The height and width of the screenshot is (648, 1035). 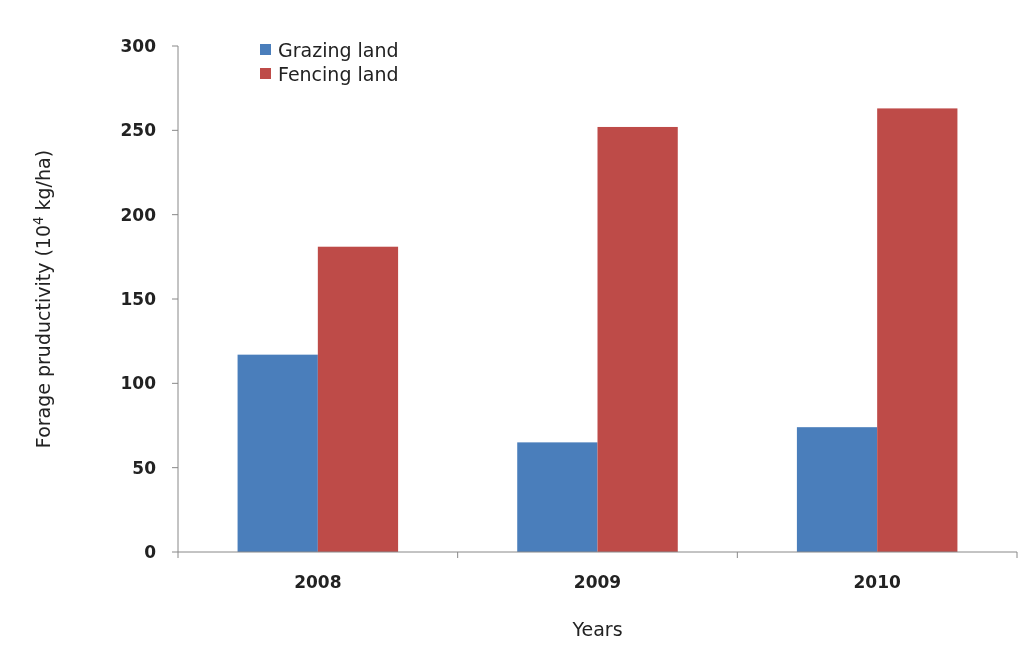 What do you see at coordinates (338, 49) in the screenshot?
I see `legend-label: Grazing land` at bounding box center [338, 49].